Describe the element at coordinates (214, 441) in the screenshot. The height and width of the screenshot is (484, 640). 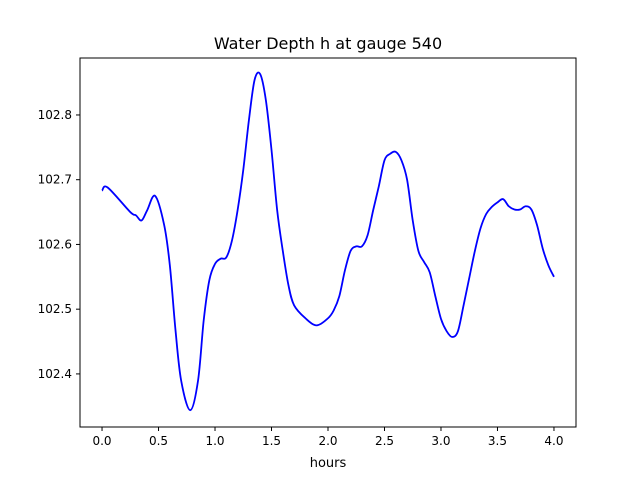
I see `x-tick-label: 1.0` at that location.